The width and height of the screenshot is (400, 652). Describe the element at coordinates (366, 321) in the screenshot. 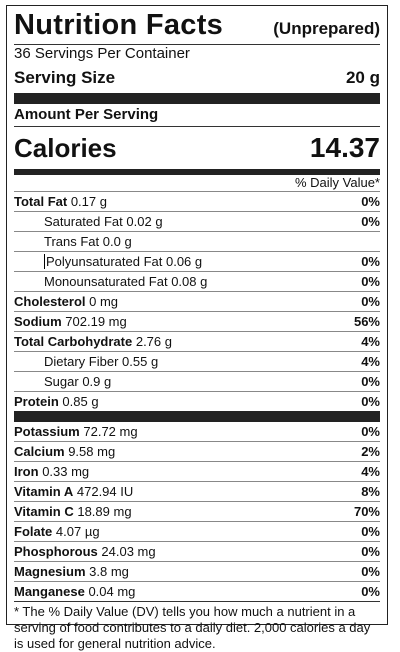

I see `nutrient-pct: 56%` at that location.